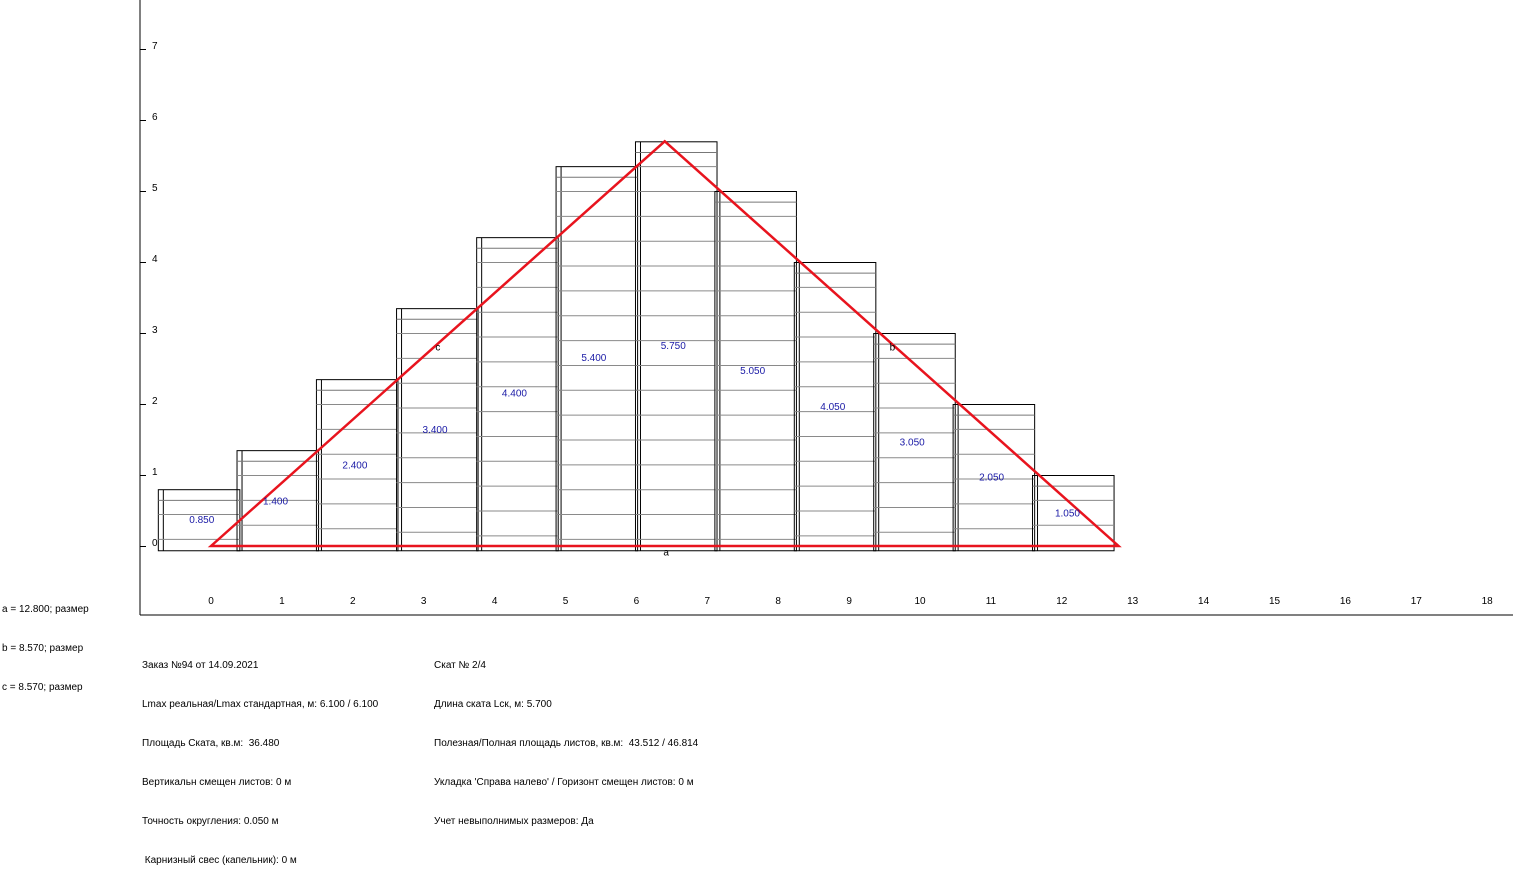 Image resolution: width=1513 pixels, height=880 pixels. I want to click on slope-number: Скат № 2/4, so click(460, 665).